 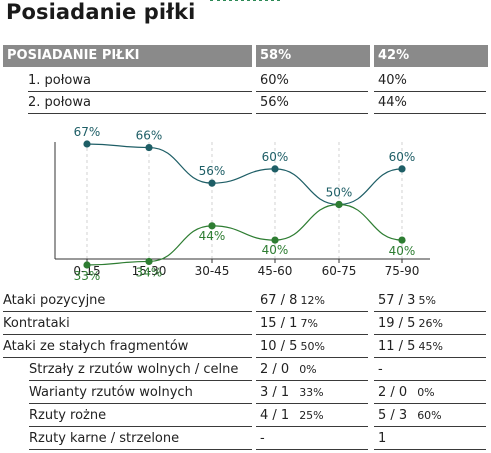 I want to click on table-row: 2. połowa 56% 44%, so click(x=245, y=103).